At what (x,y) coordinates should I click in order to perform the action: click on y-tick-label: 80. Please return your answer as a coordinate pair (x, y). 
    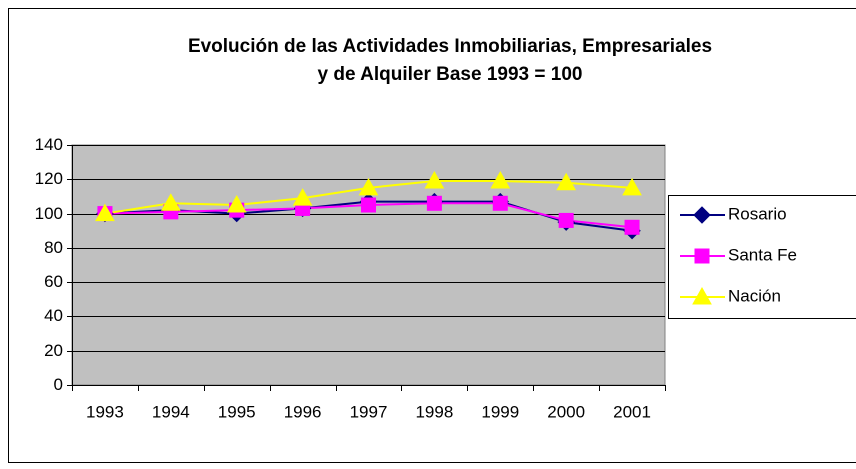
    Looking at the image, I should click on (53, 247).